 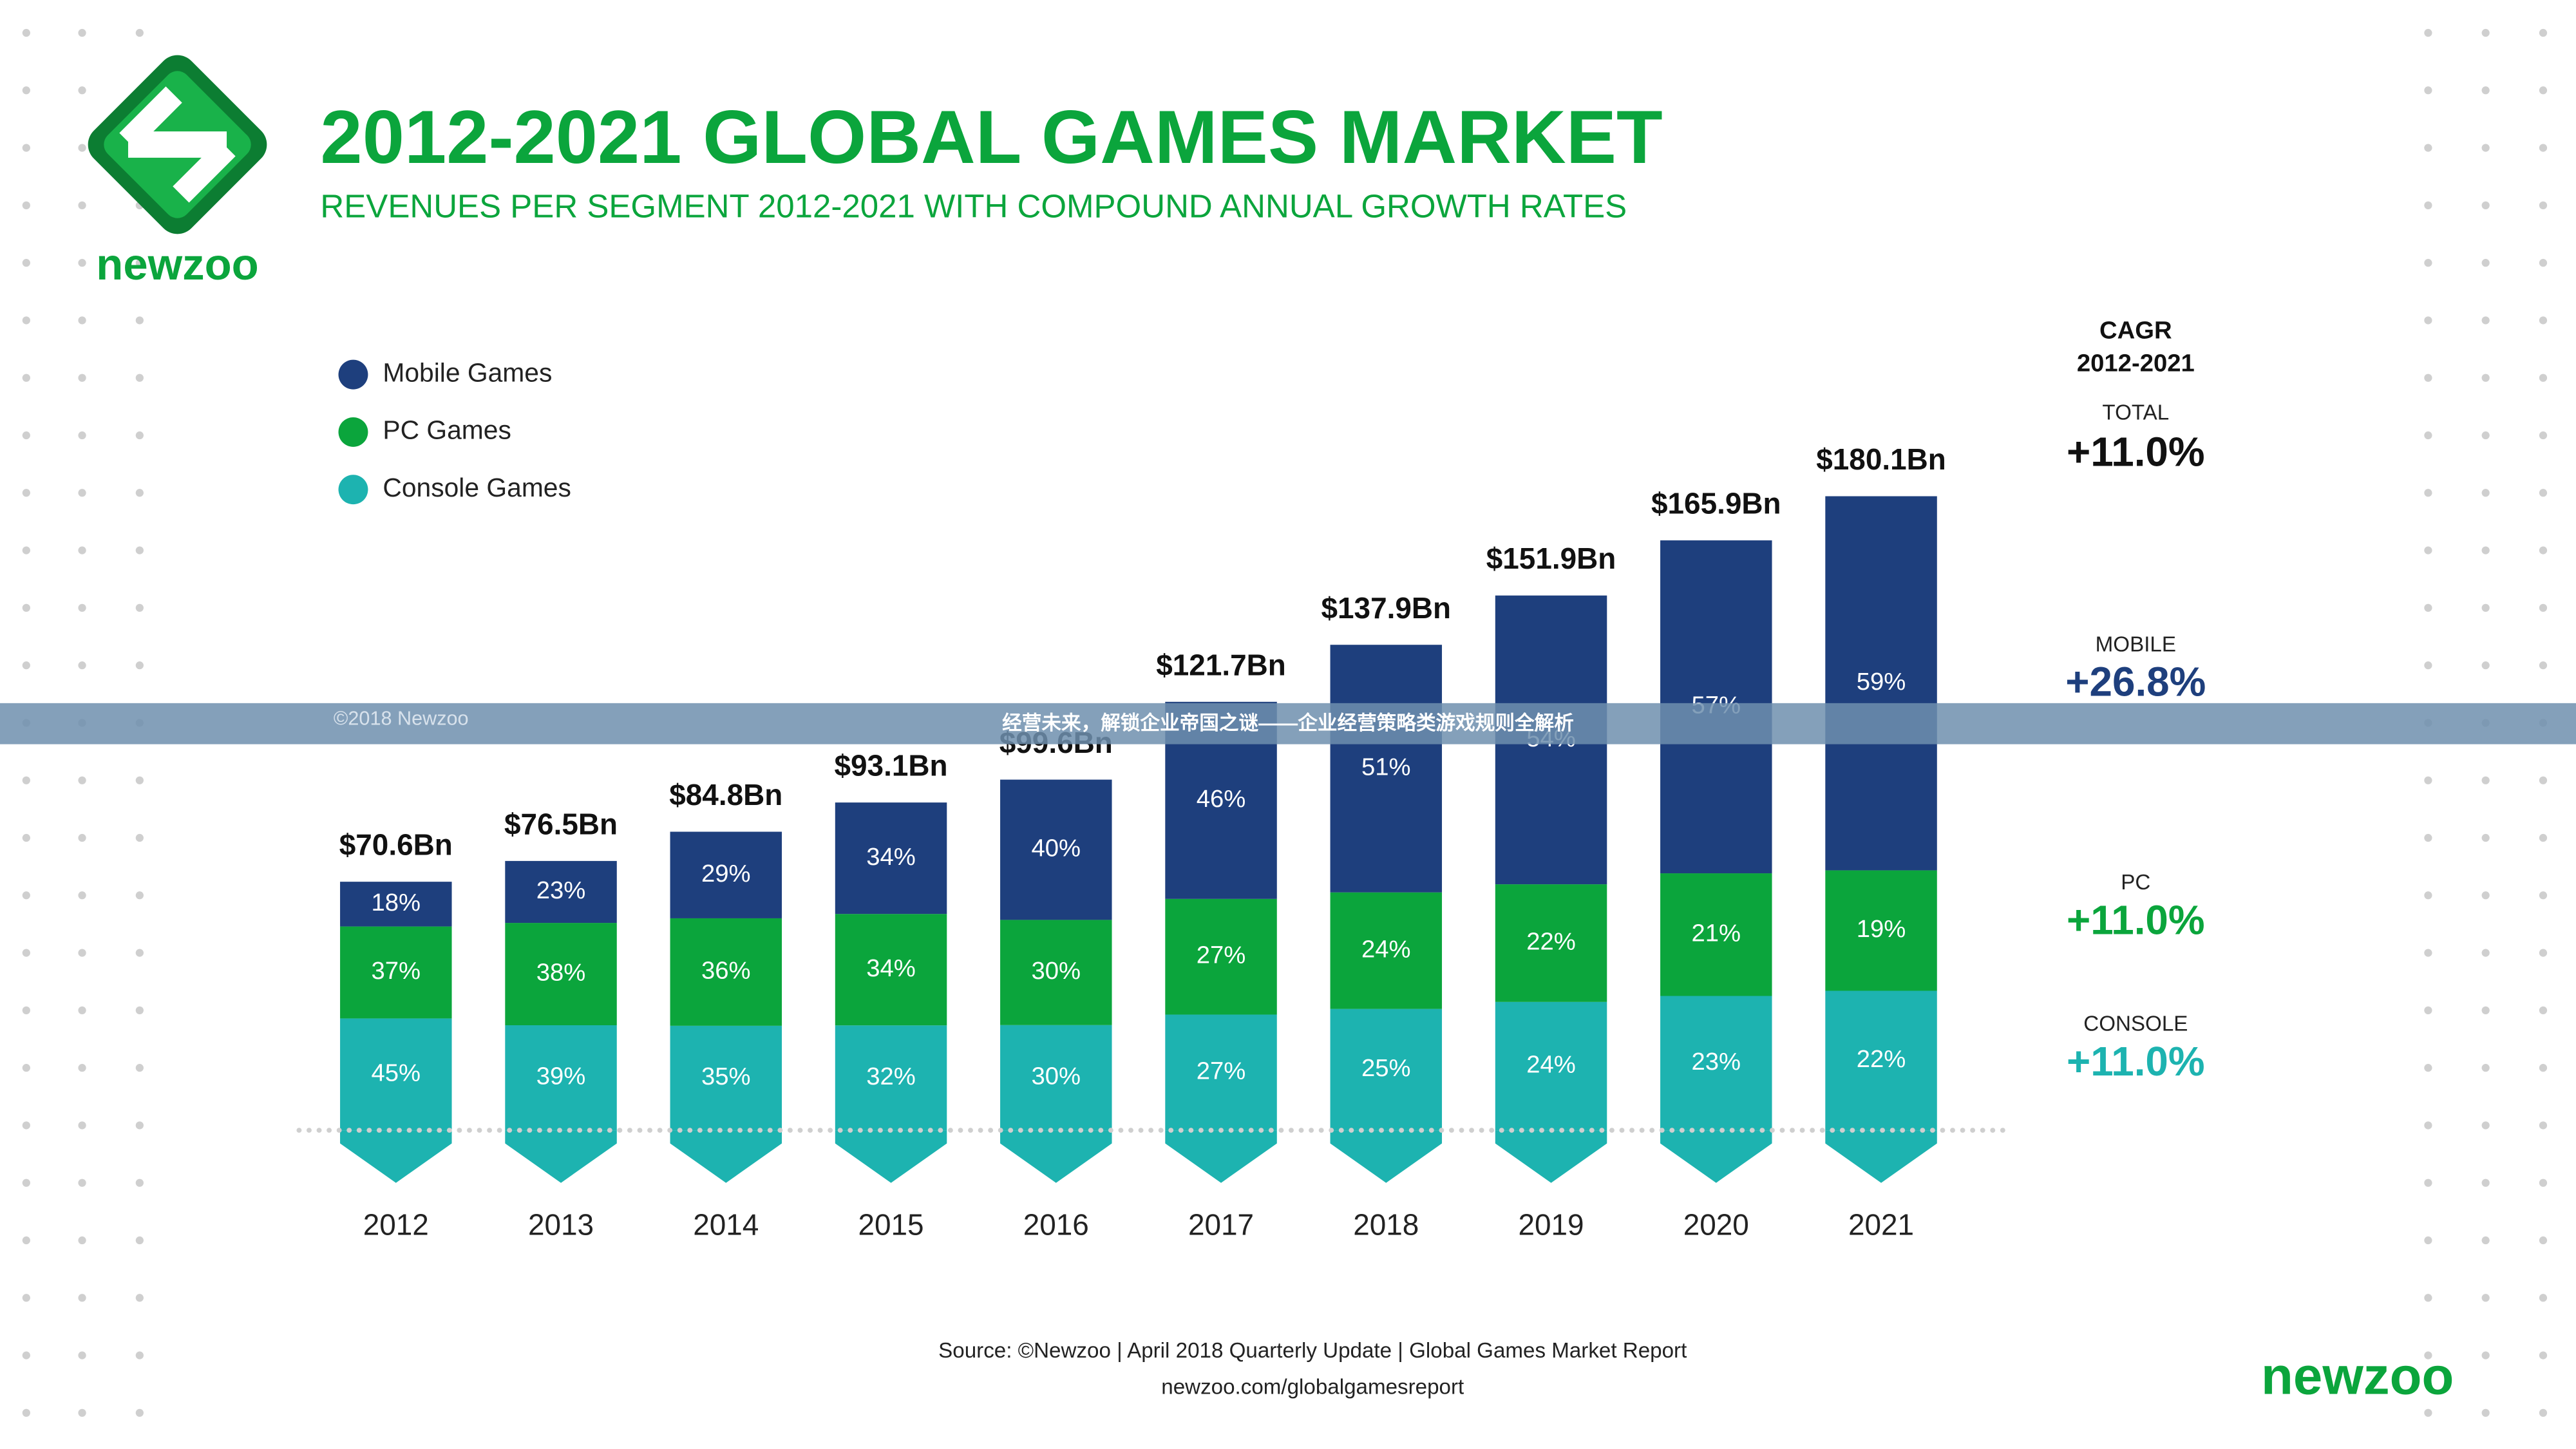 What do you see at coordinates (1717, 1061) in the screenshot?
I see `segment-label: 23%` at bounding box center [1717, 1061].